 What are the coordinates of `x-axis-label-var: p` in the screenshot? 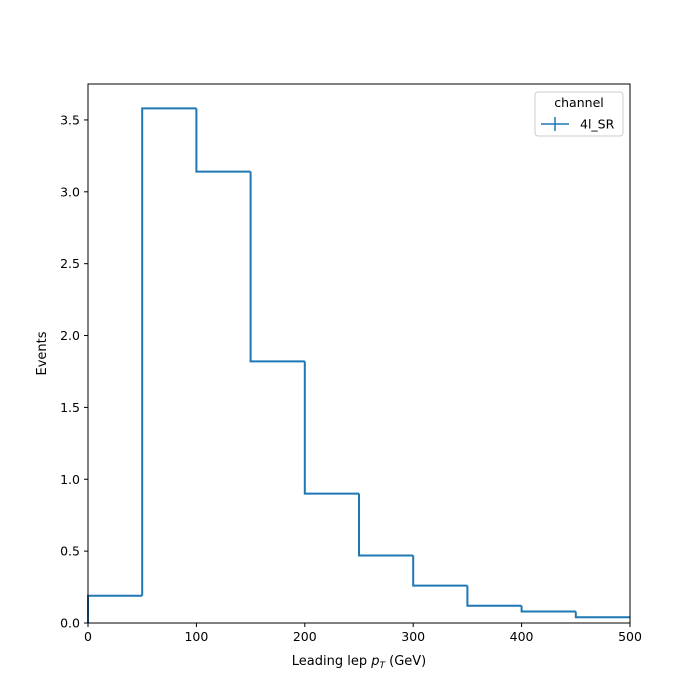 It's located at (374, 661).